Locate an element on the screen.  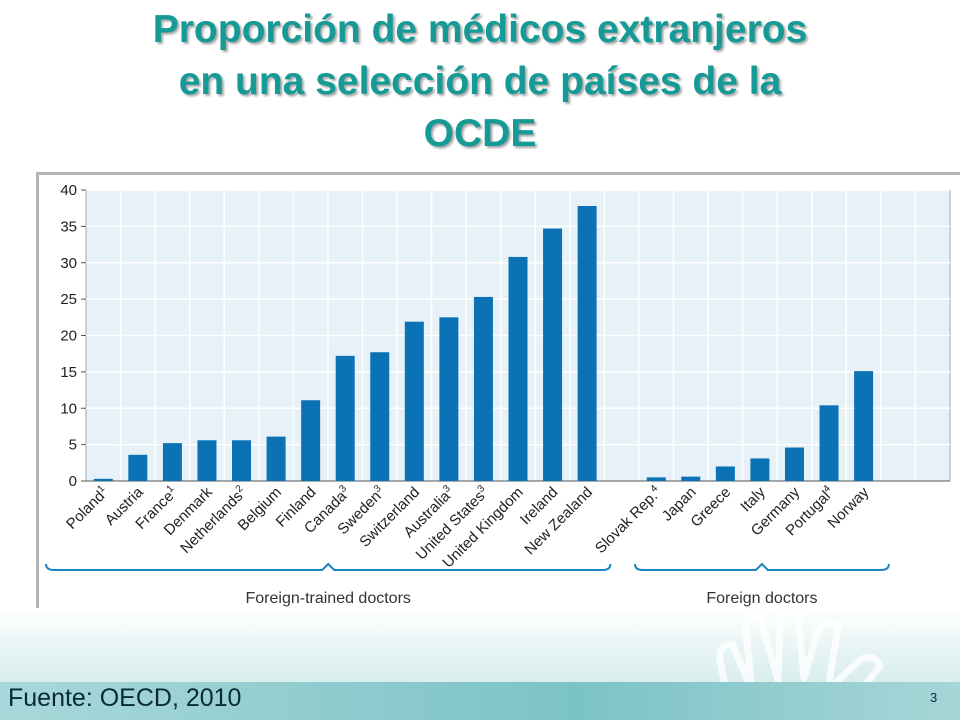
title-line-1: Proporción de médicos extranjeros is located at coordinates (480, 29).